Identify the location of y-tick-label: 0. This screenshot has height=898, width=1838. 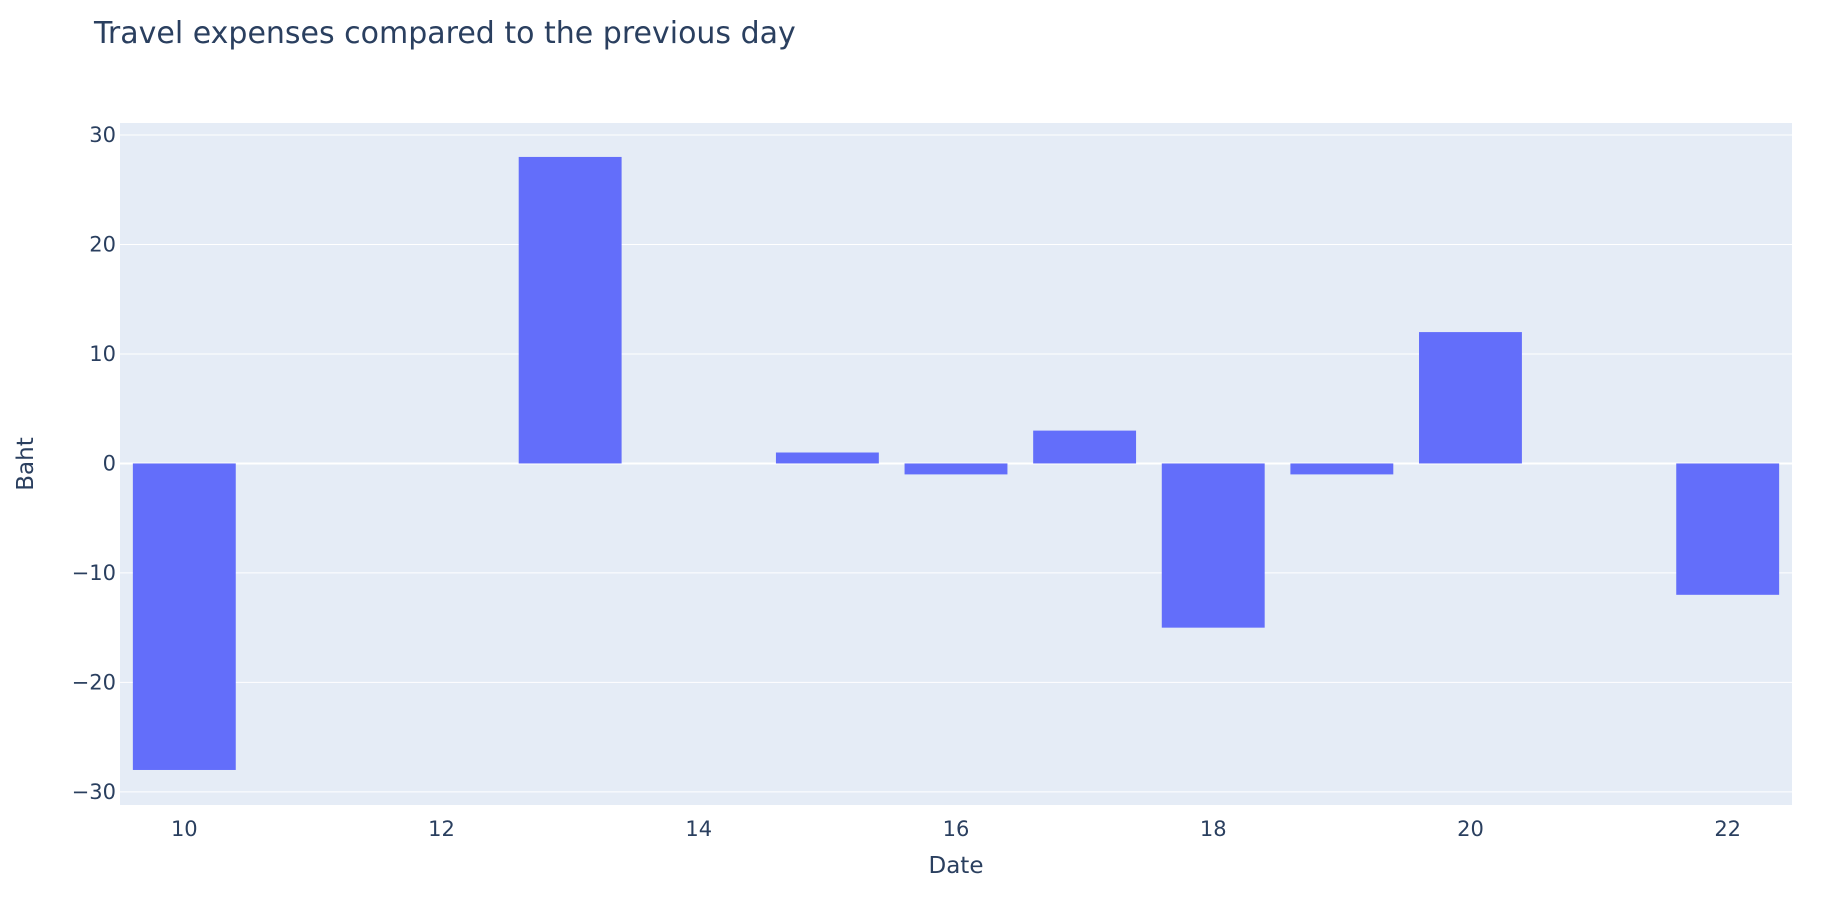
(109, 463).